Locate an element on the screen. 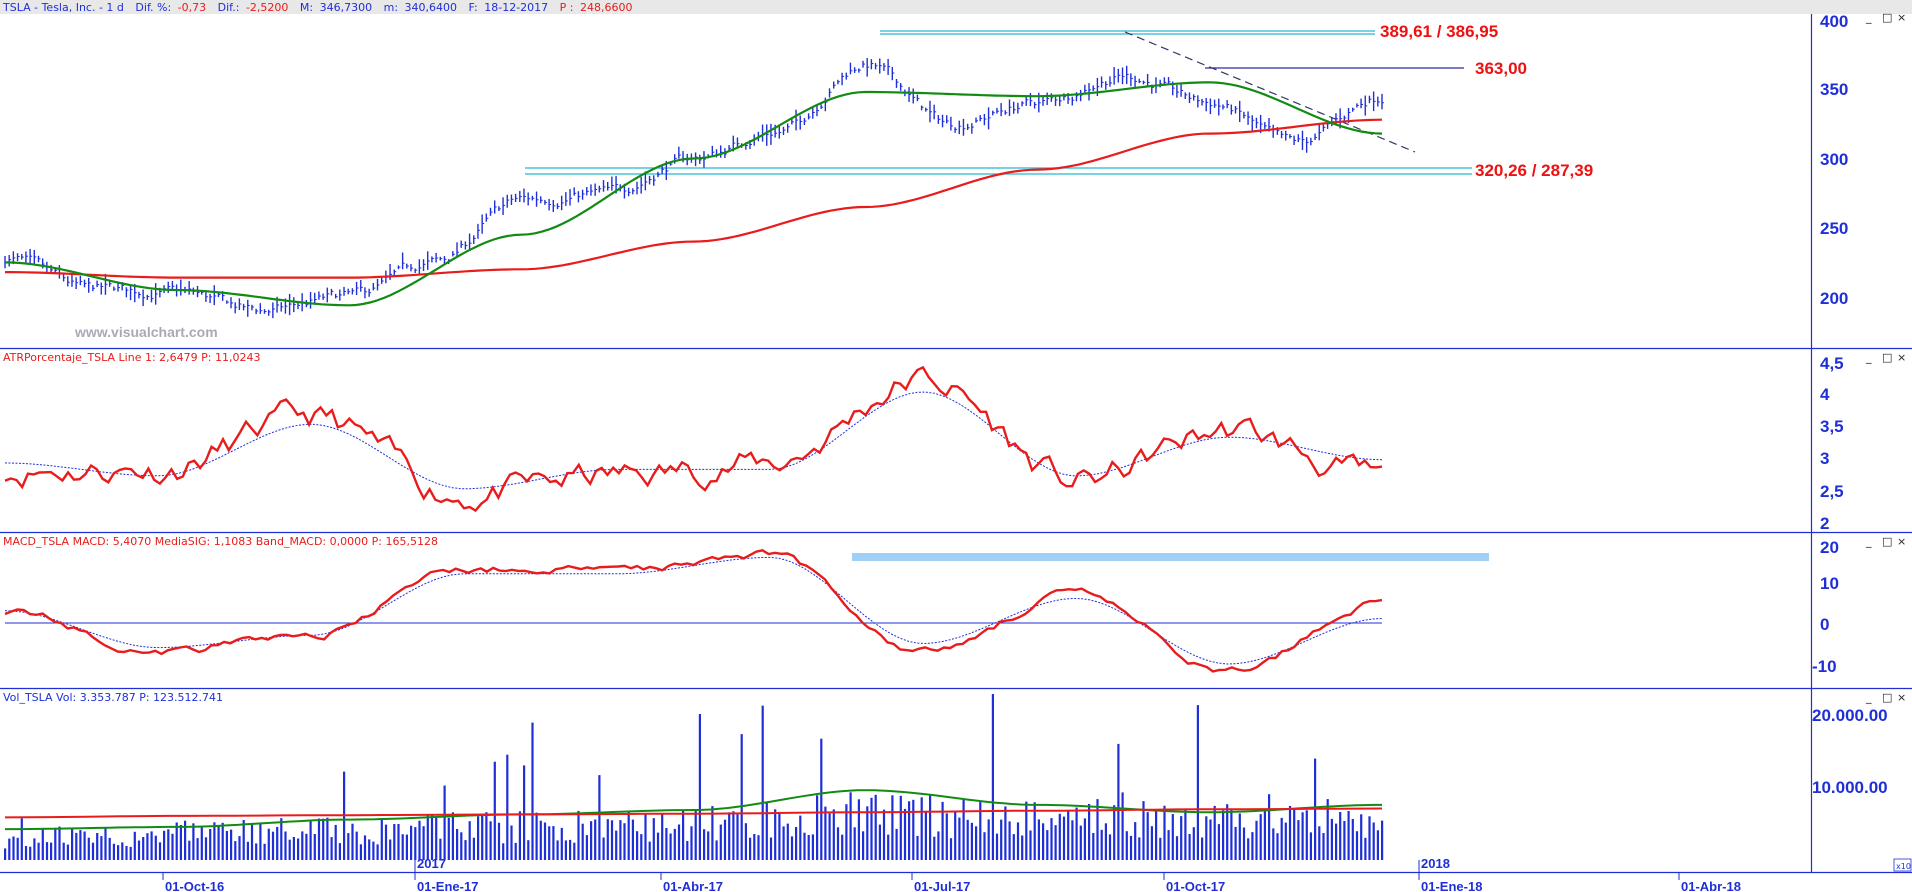  vol-tick: 10.000.00 is located at coordinates (1850, 787).